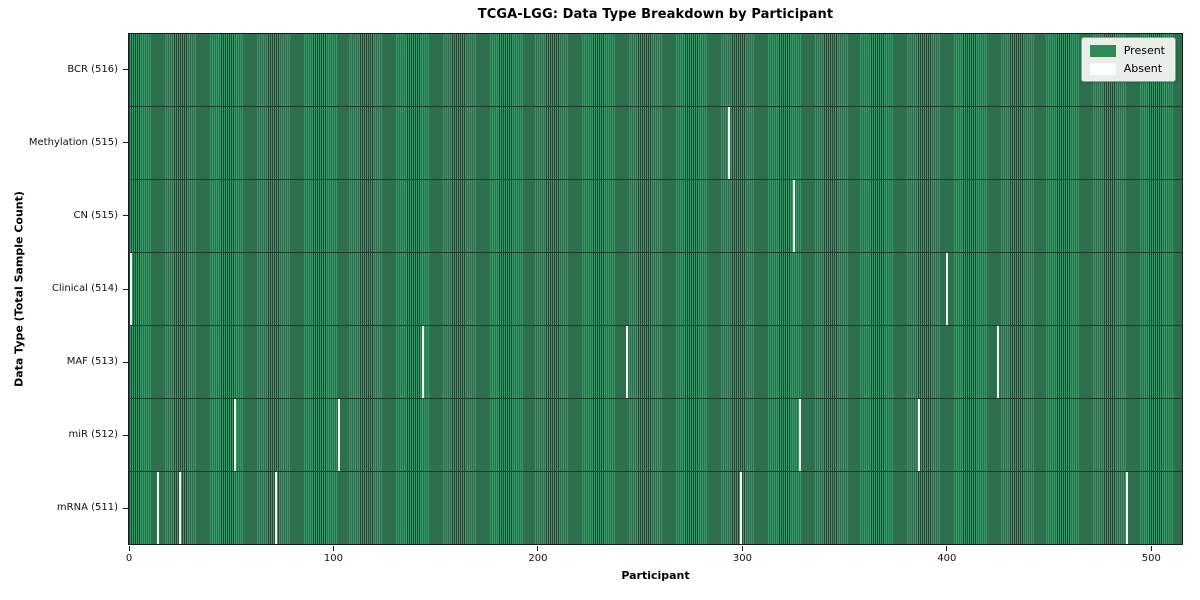 The image size is (1200, 600). Describe the element at coordinates (1128, 59) in the screenshot. I see `legend: Present Absent` at that location.